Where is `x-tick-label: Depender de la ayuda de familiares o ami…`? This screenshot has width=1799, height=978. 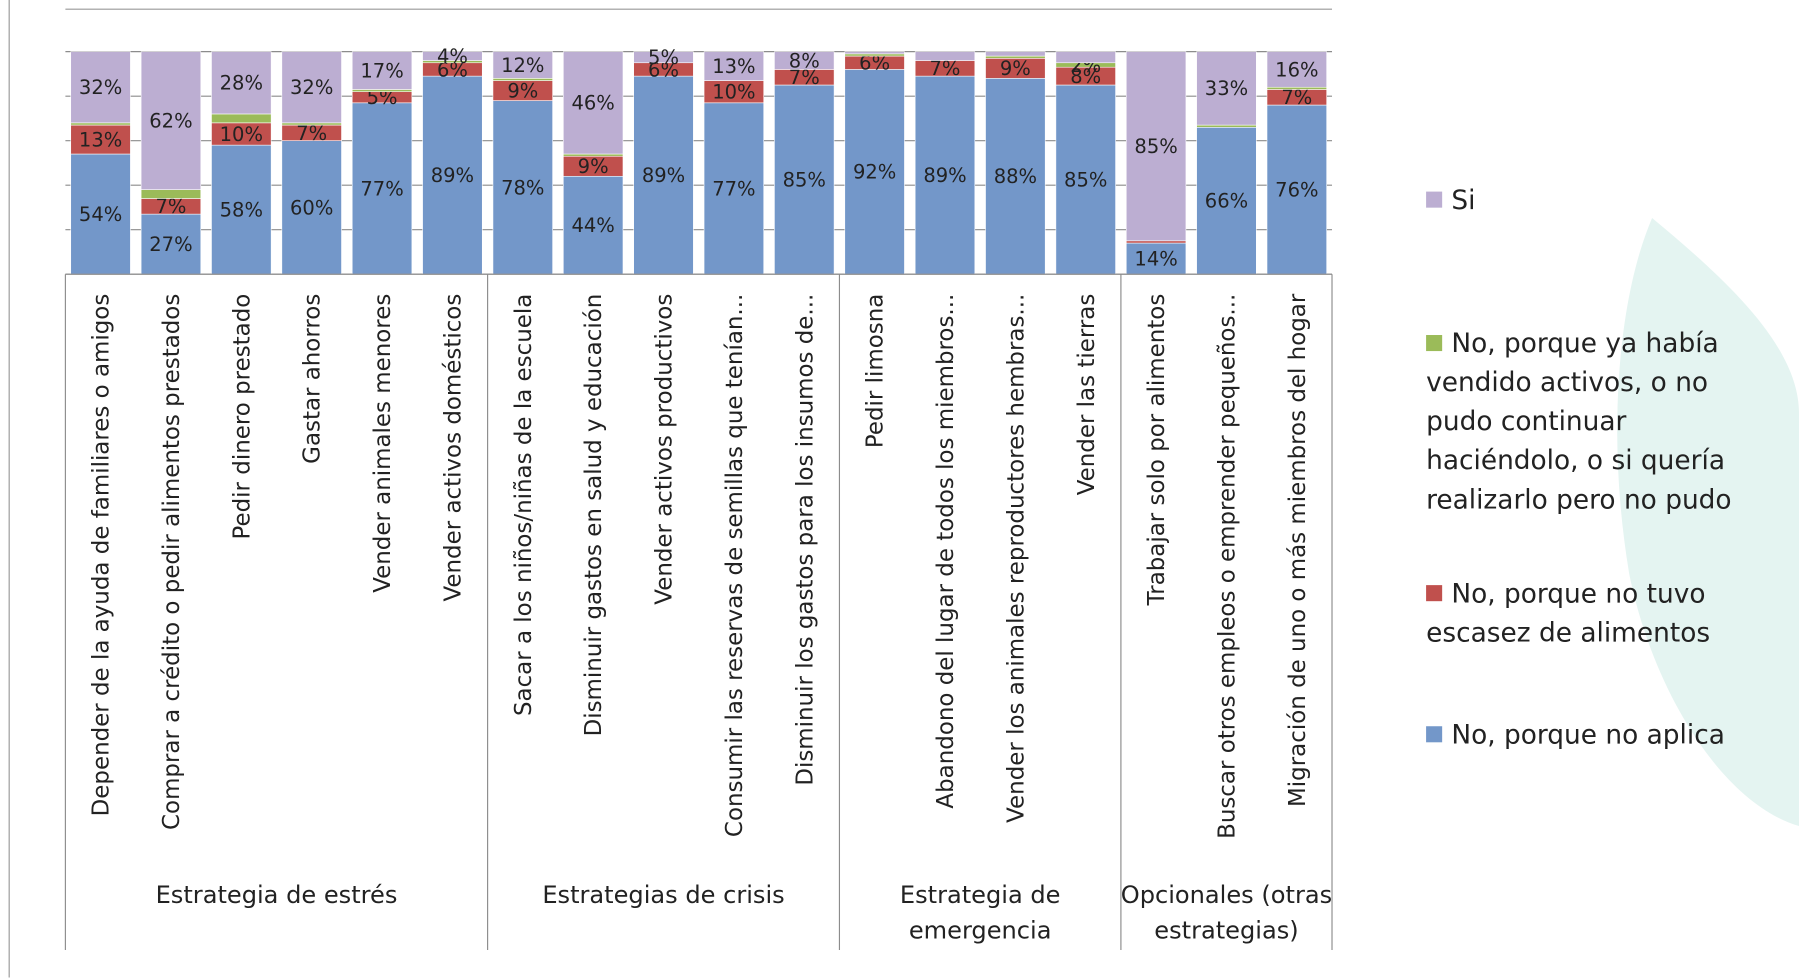 x-tick-label: Depender de la ayuda de familiares o ami… is located at coordinates (102, 555).